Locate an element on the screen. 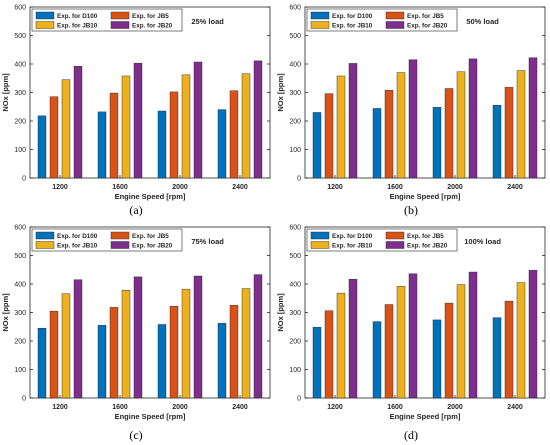 Image resolution: width=550 pixels, height=445 pixels. caption-c: (c) is located at coordinates (136, 435).